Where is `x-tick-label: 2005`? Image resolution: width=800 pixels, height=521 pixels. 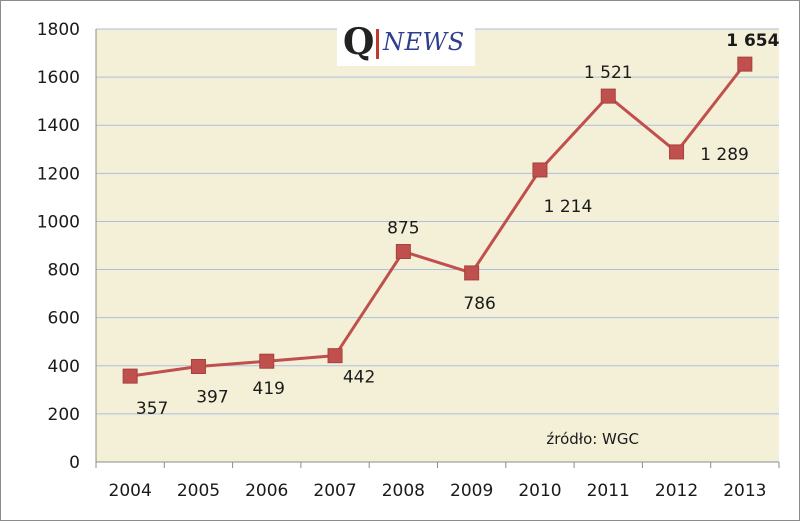
x-tick-label: 2005 is located at coordinates (198, 491).